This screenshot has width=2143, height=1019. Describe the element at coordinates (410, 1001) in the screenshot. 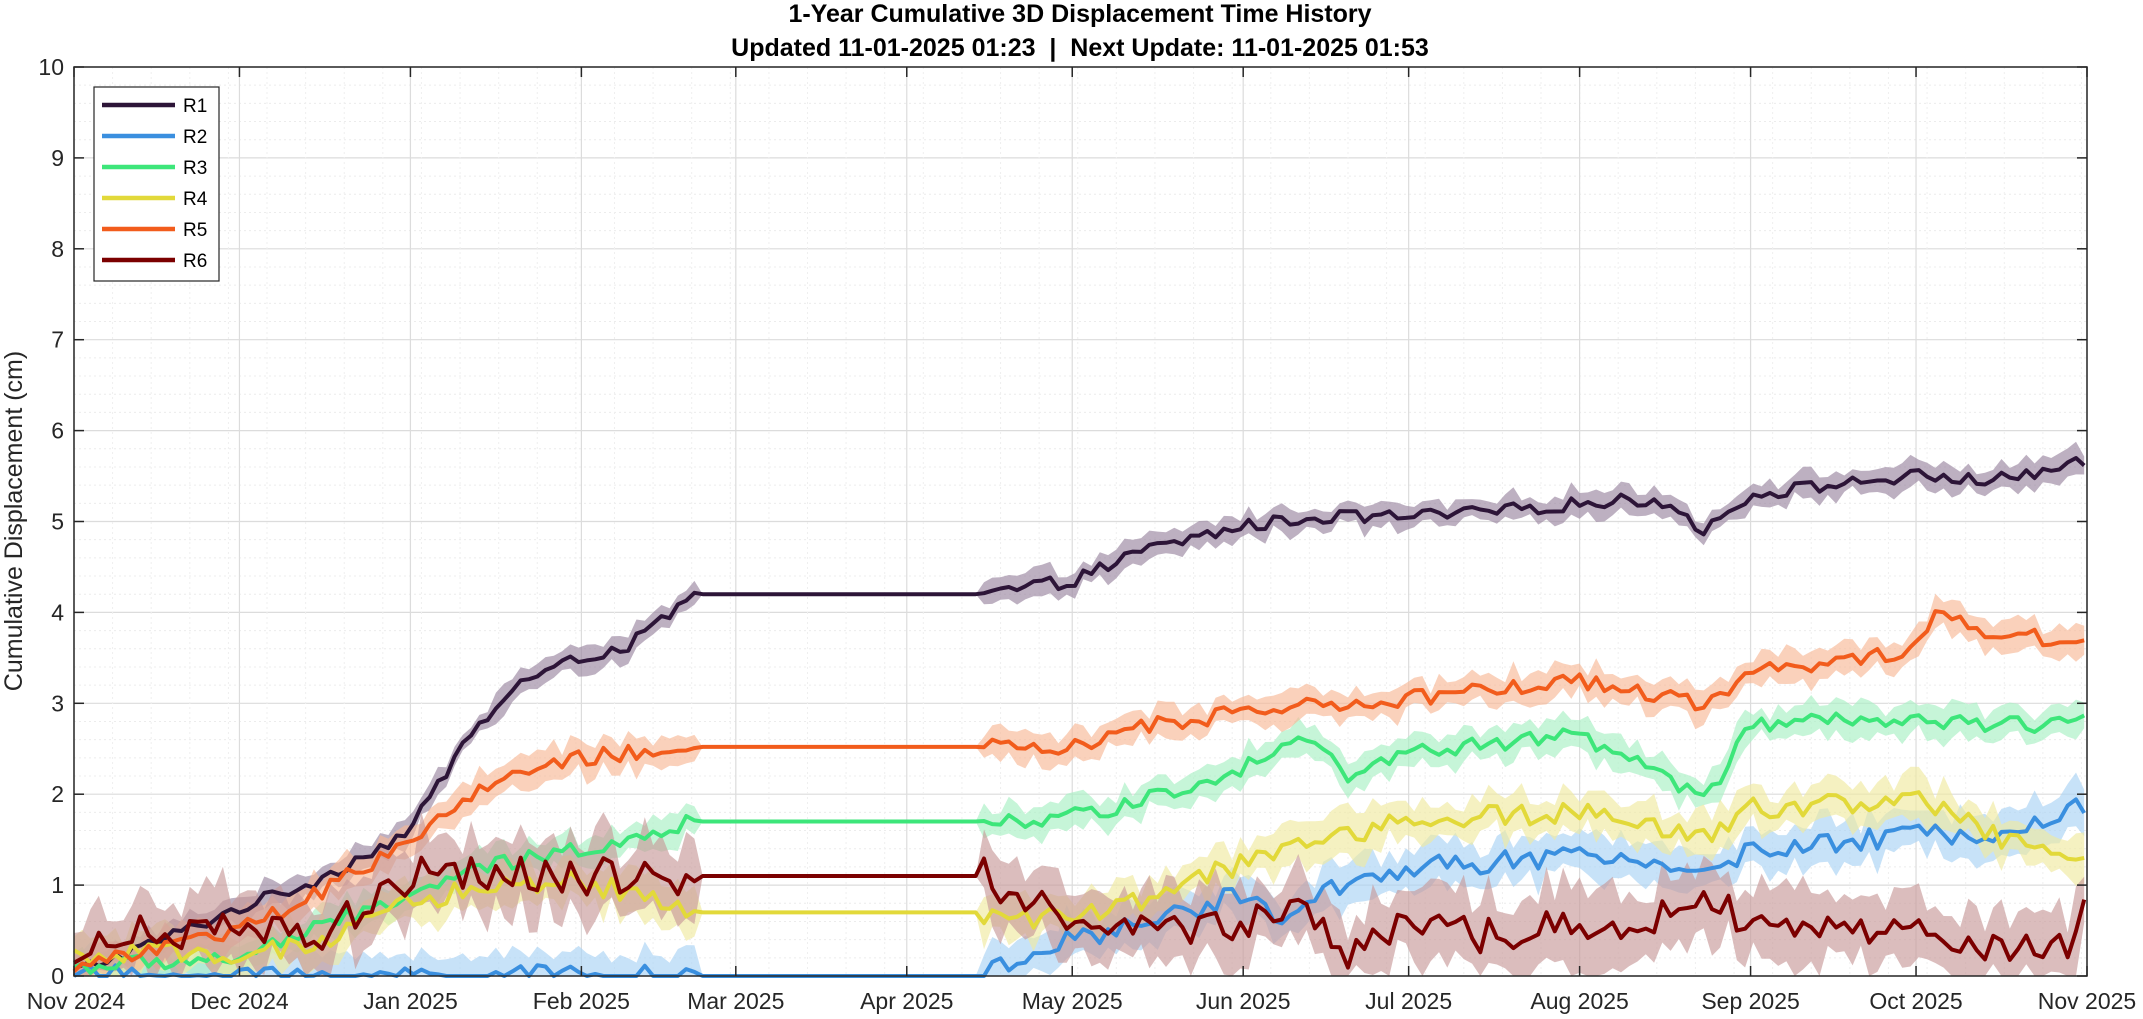

I see `x-tick-label: Jan 2025` at that location.